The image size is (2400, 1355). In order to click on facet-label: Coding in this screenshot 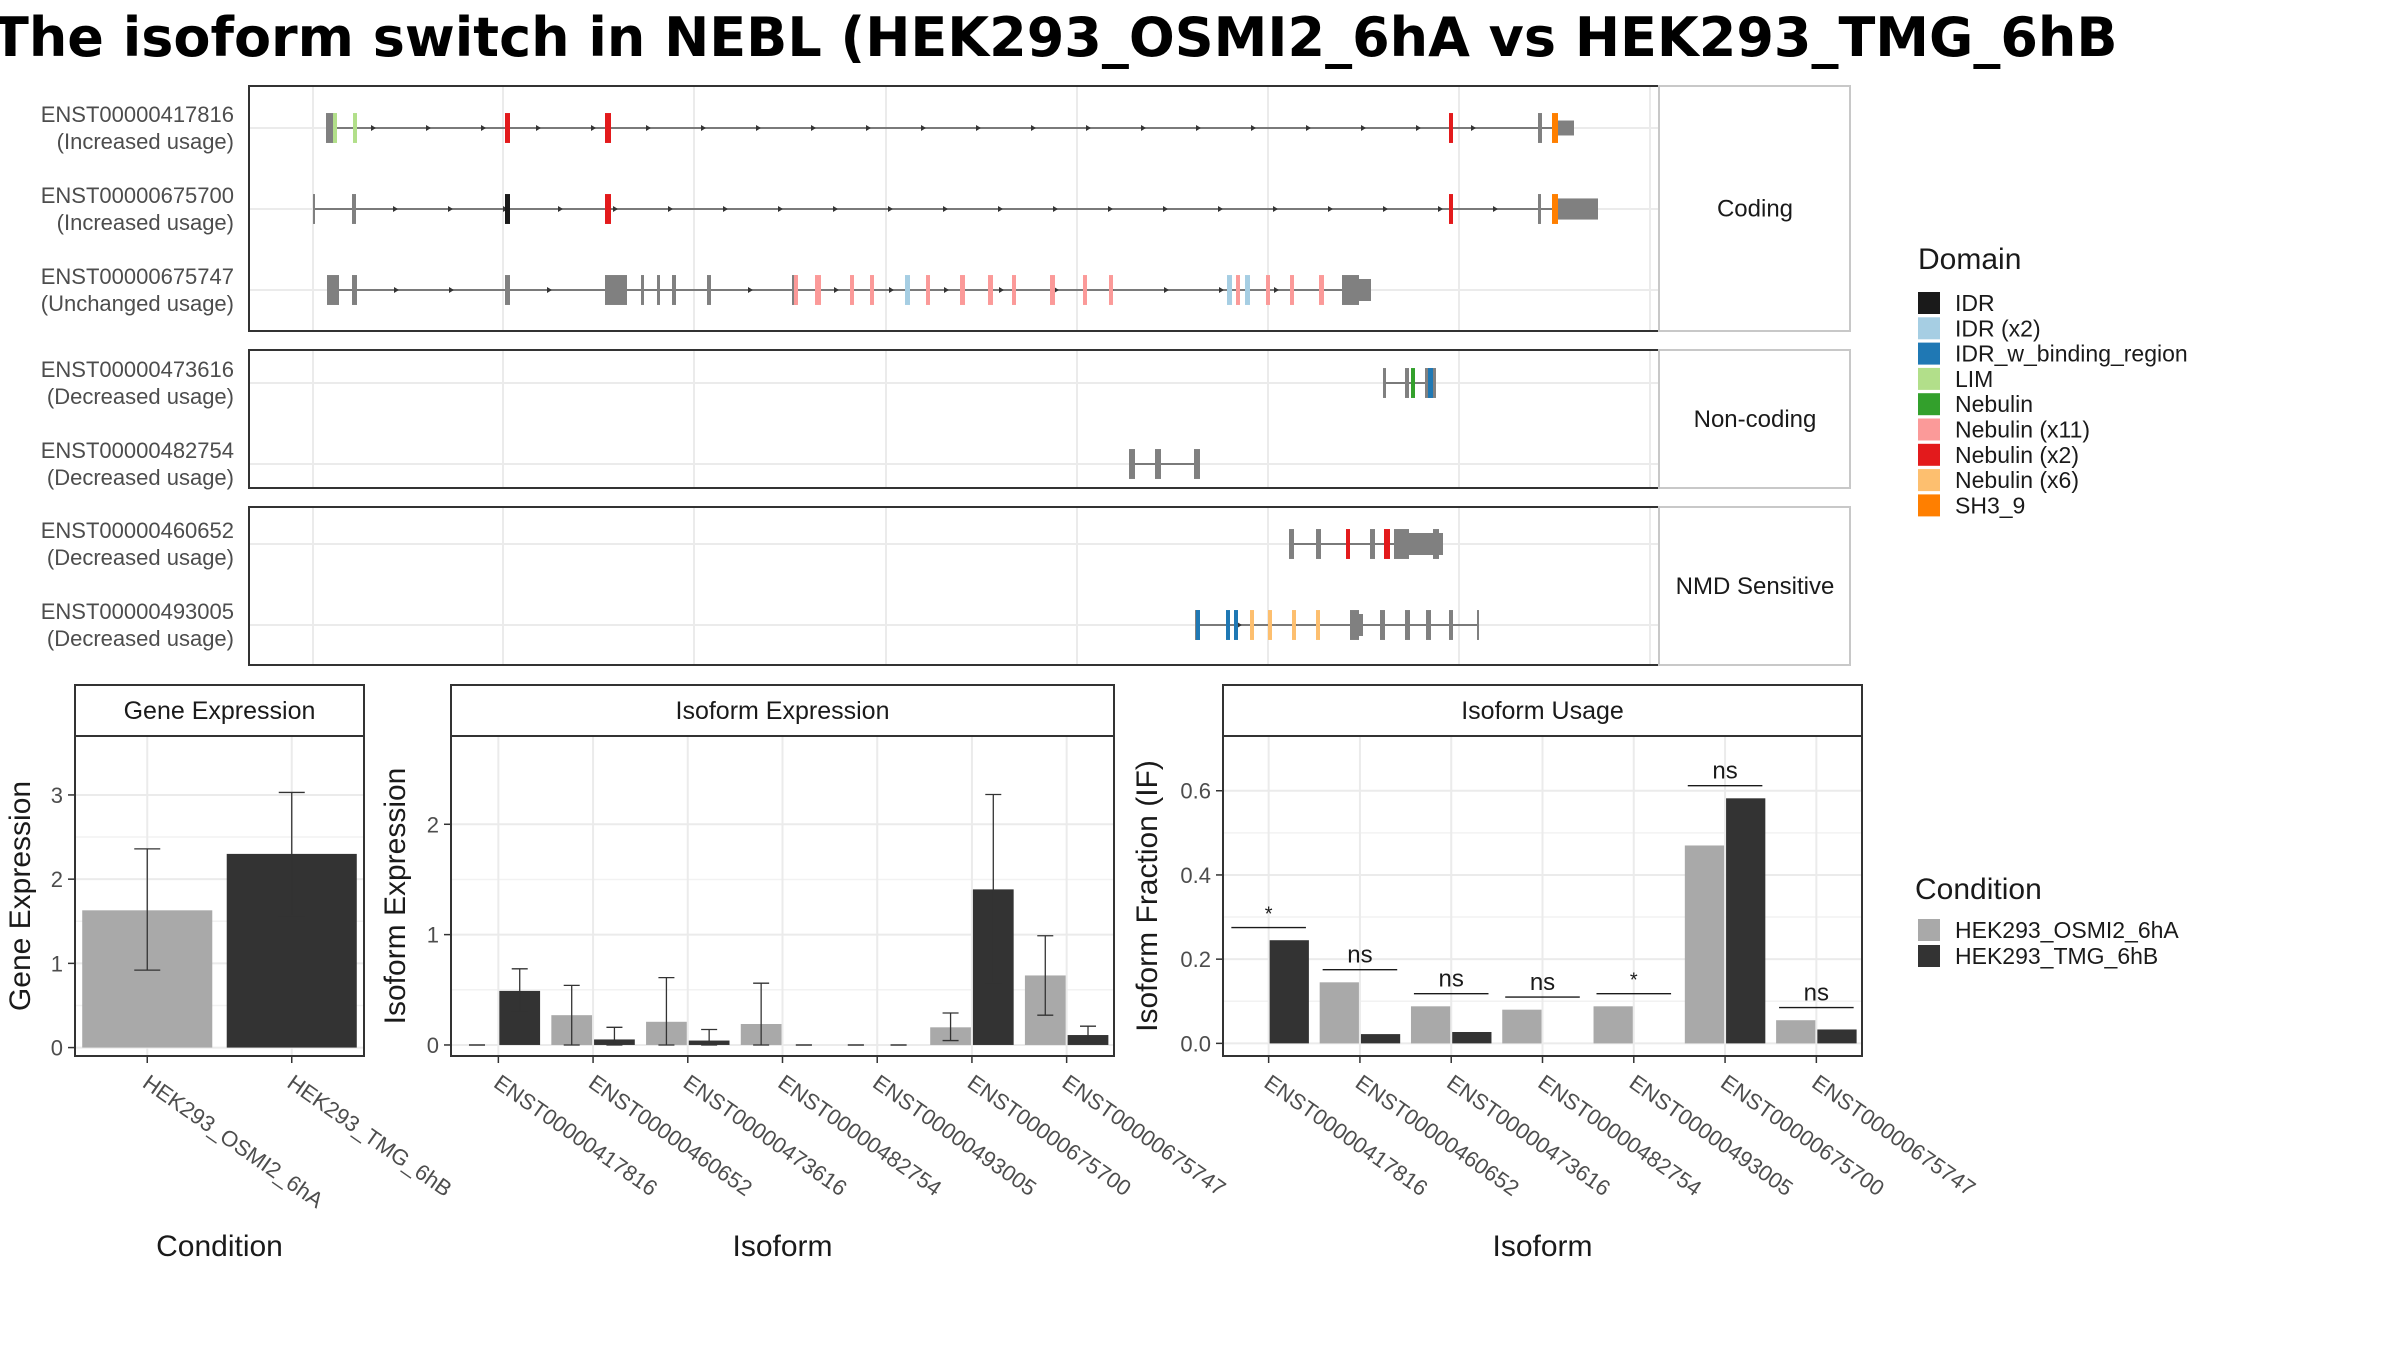, I will do `click(1755, 209)`.